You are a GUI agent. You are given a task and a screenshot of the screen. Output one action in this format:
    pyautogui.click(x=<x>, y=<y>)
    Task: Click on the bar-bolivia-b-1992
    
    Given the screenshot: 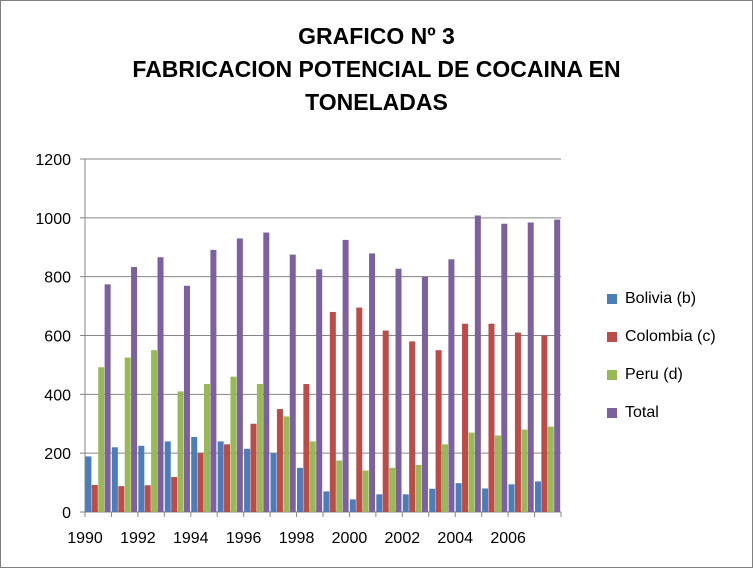 What is the action you would take?
    pyautogui.click(x=141, y=478)
    